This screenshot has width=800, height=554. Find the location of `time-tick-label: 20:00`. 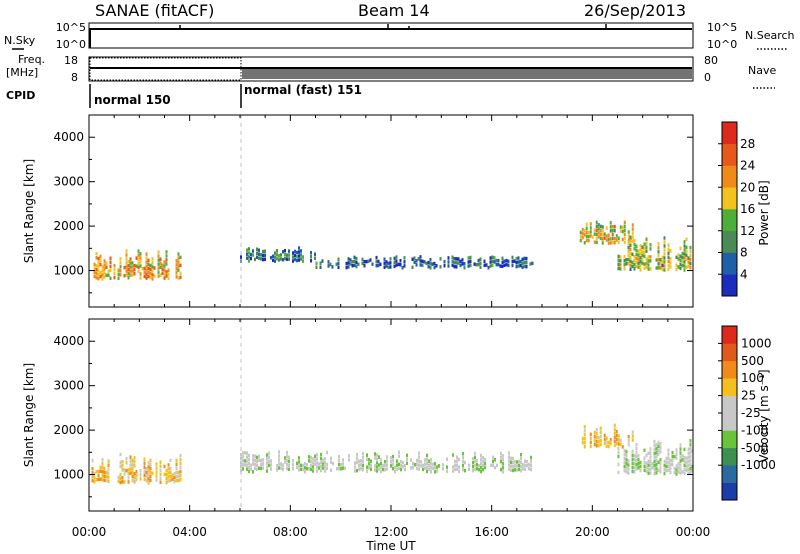

time-tick-label: 20:00 is located at coordinates (592, 532).